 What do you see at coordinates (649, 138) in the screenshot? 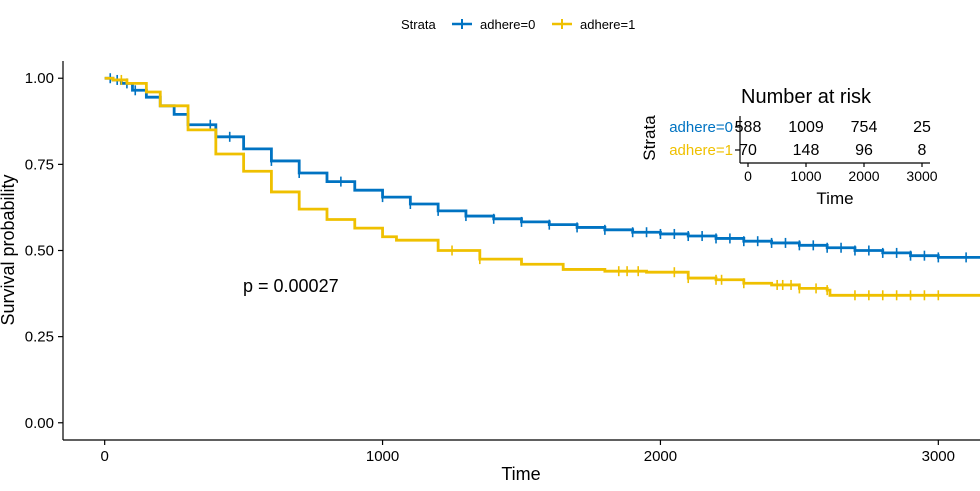
I see `risk-table-ylabel: Strata` at bounding box center [649, 138].